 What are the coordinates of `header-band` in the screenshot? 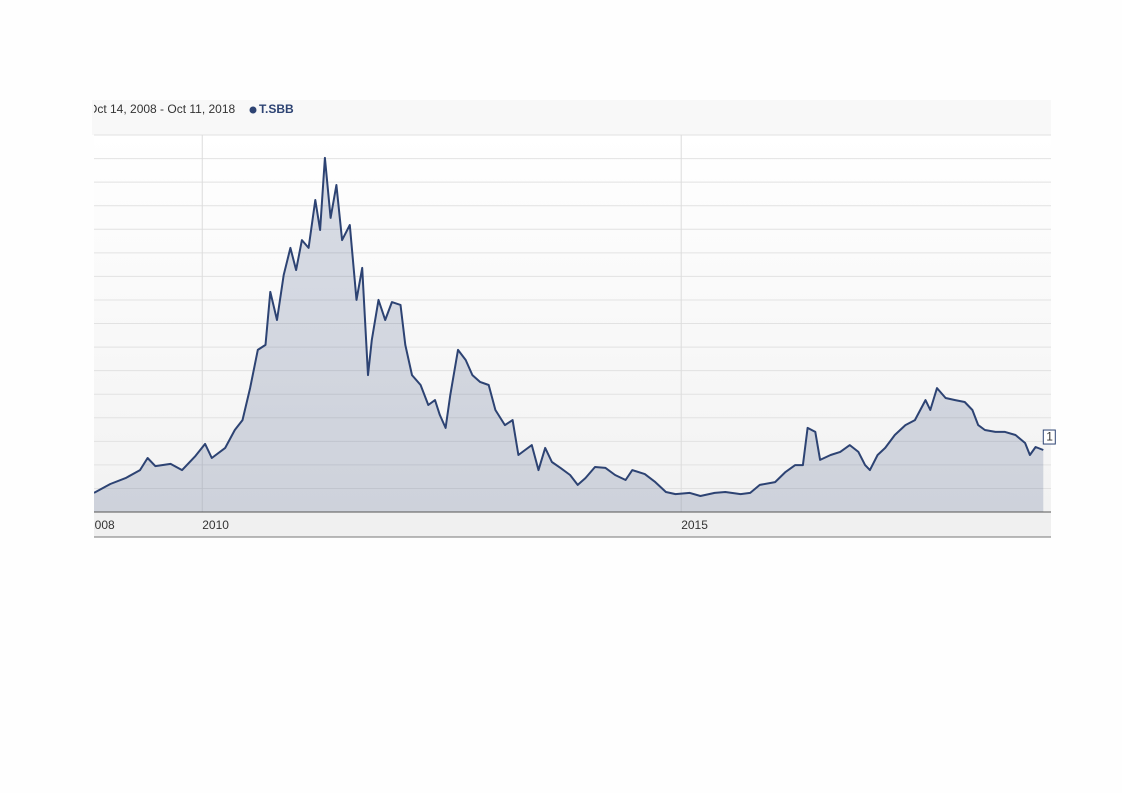 It's located at (571, 117).